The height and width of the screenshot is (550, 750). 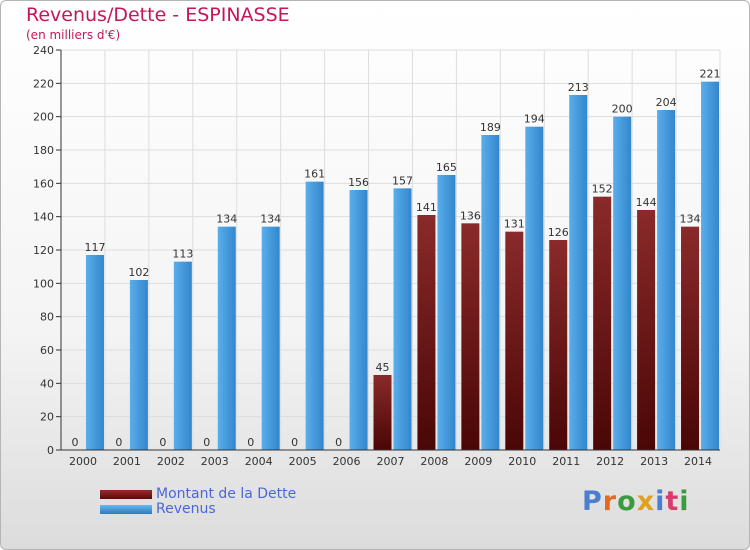 What do you see at coordinates (672, 501) in the screenshot?
I see `logo-letter: t` at bounding box center [672, 501].